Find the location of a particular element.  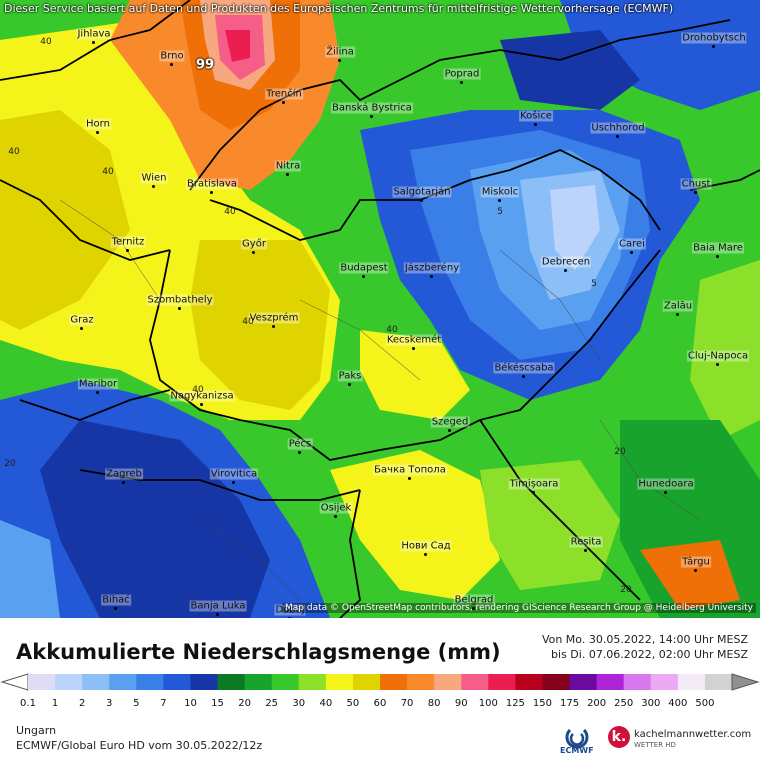

scale-tick: 3 is located at coordinates (109, 703).